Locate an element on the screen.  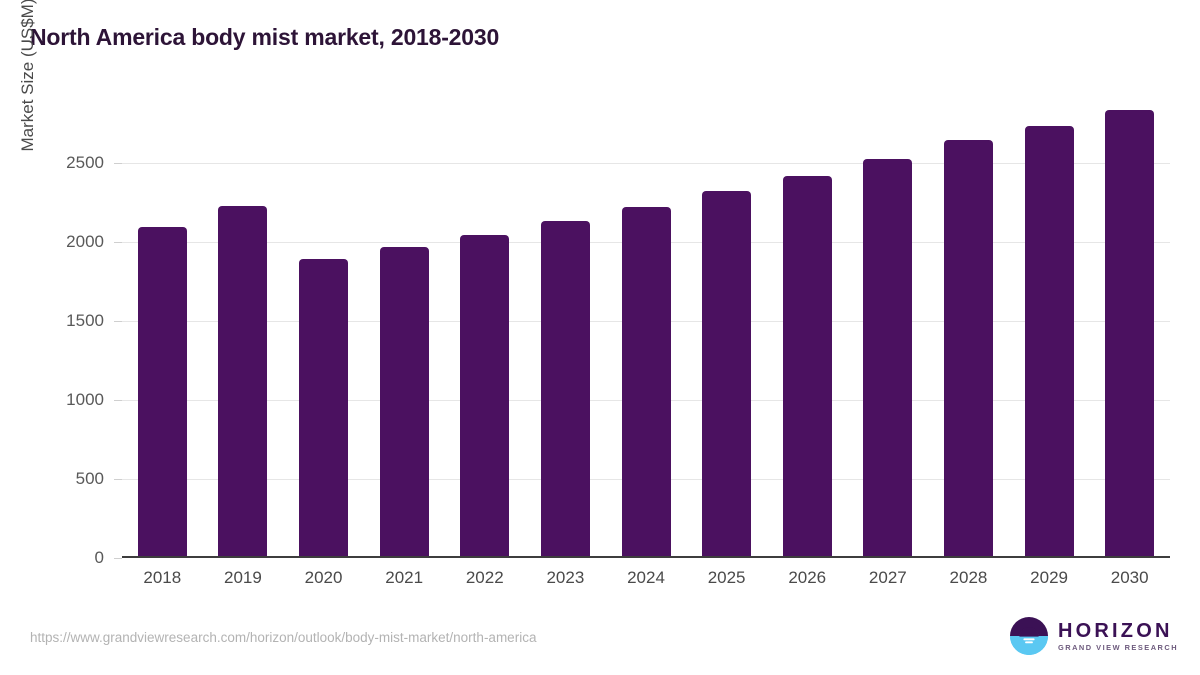
x-axis-tick-label: 2030 is located at coordinates (1129, 577).